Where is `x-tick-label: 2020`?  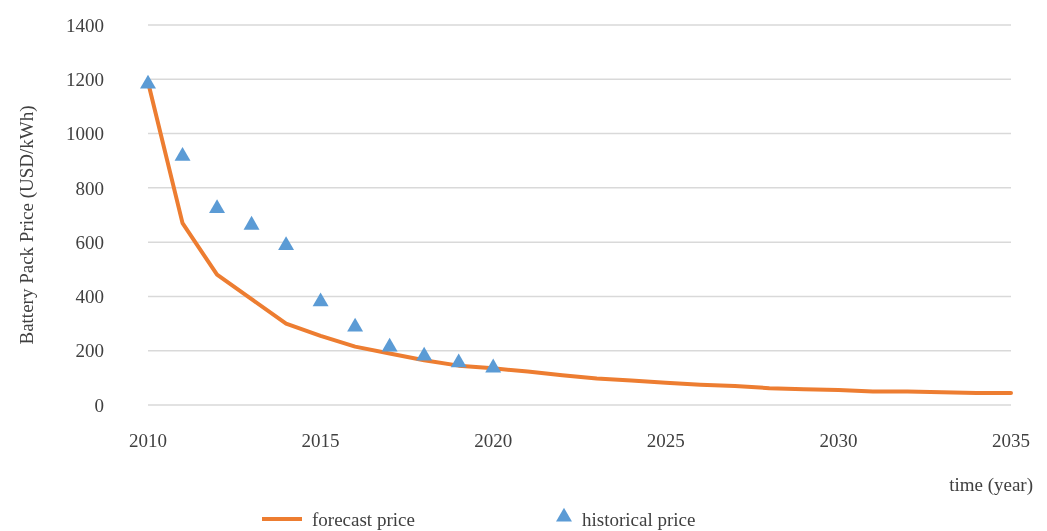 x-tick-label: 2020 is located at coordinates (493, 440).